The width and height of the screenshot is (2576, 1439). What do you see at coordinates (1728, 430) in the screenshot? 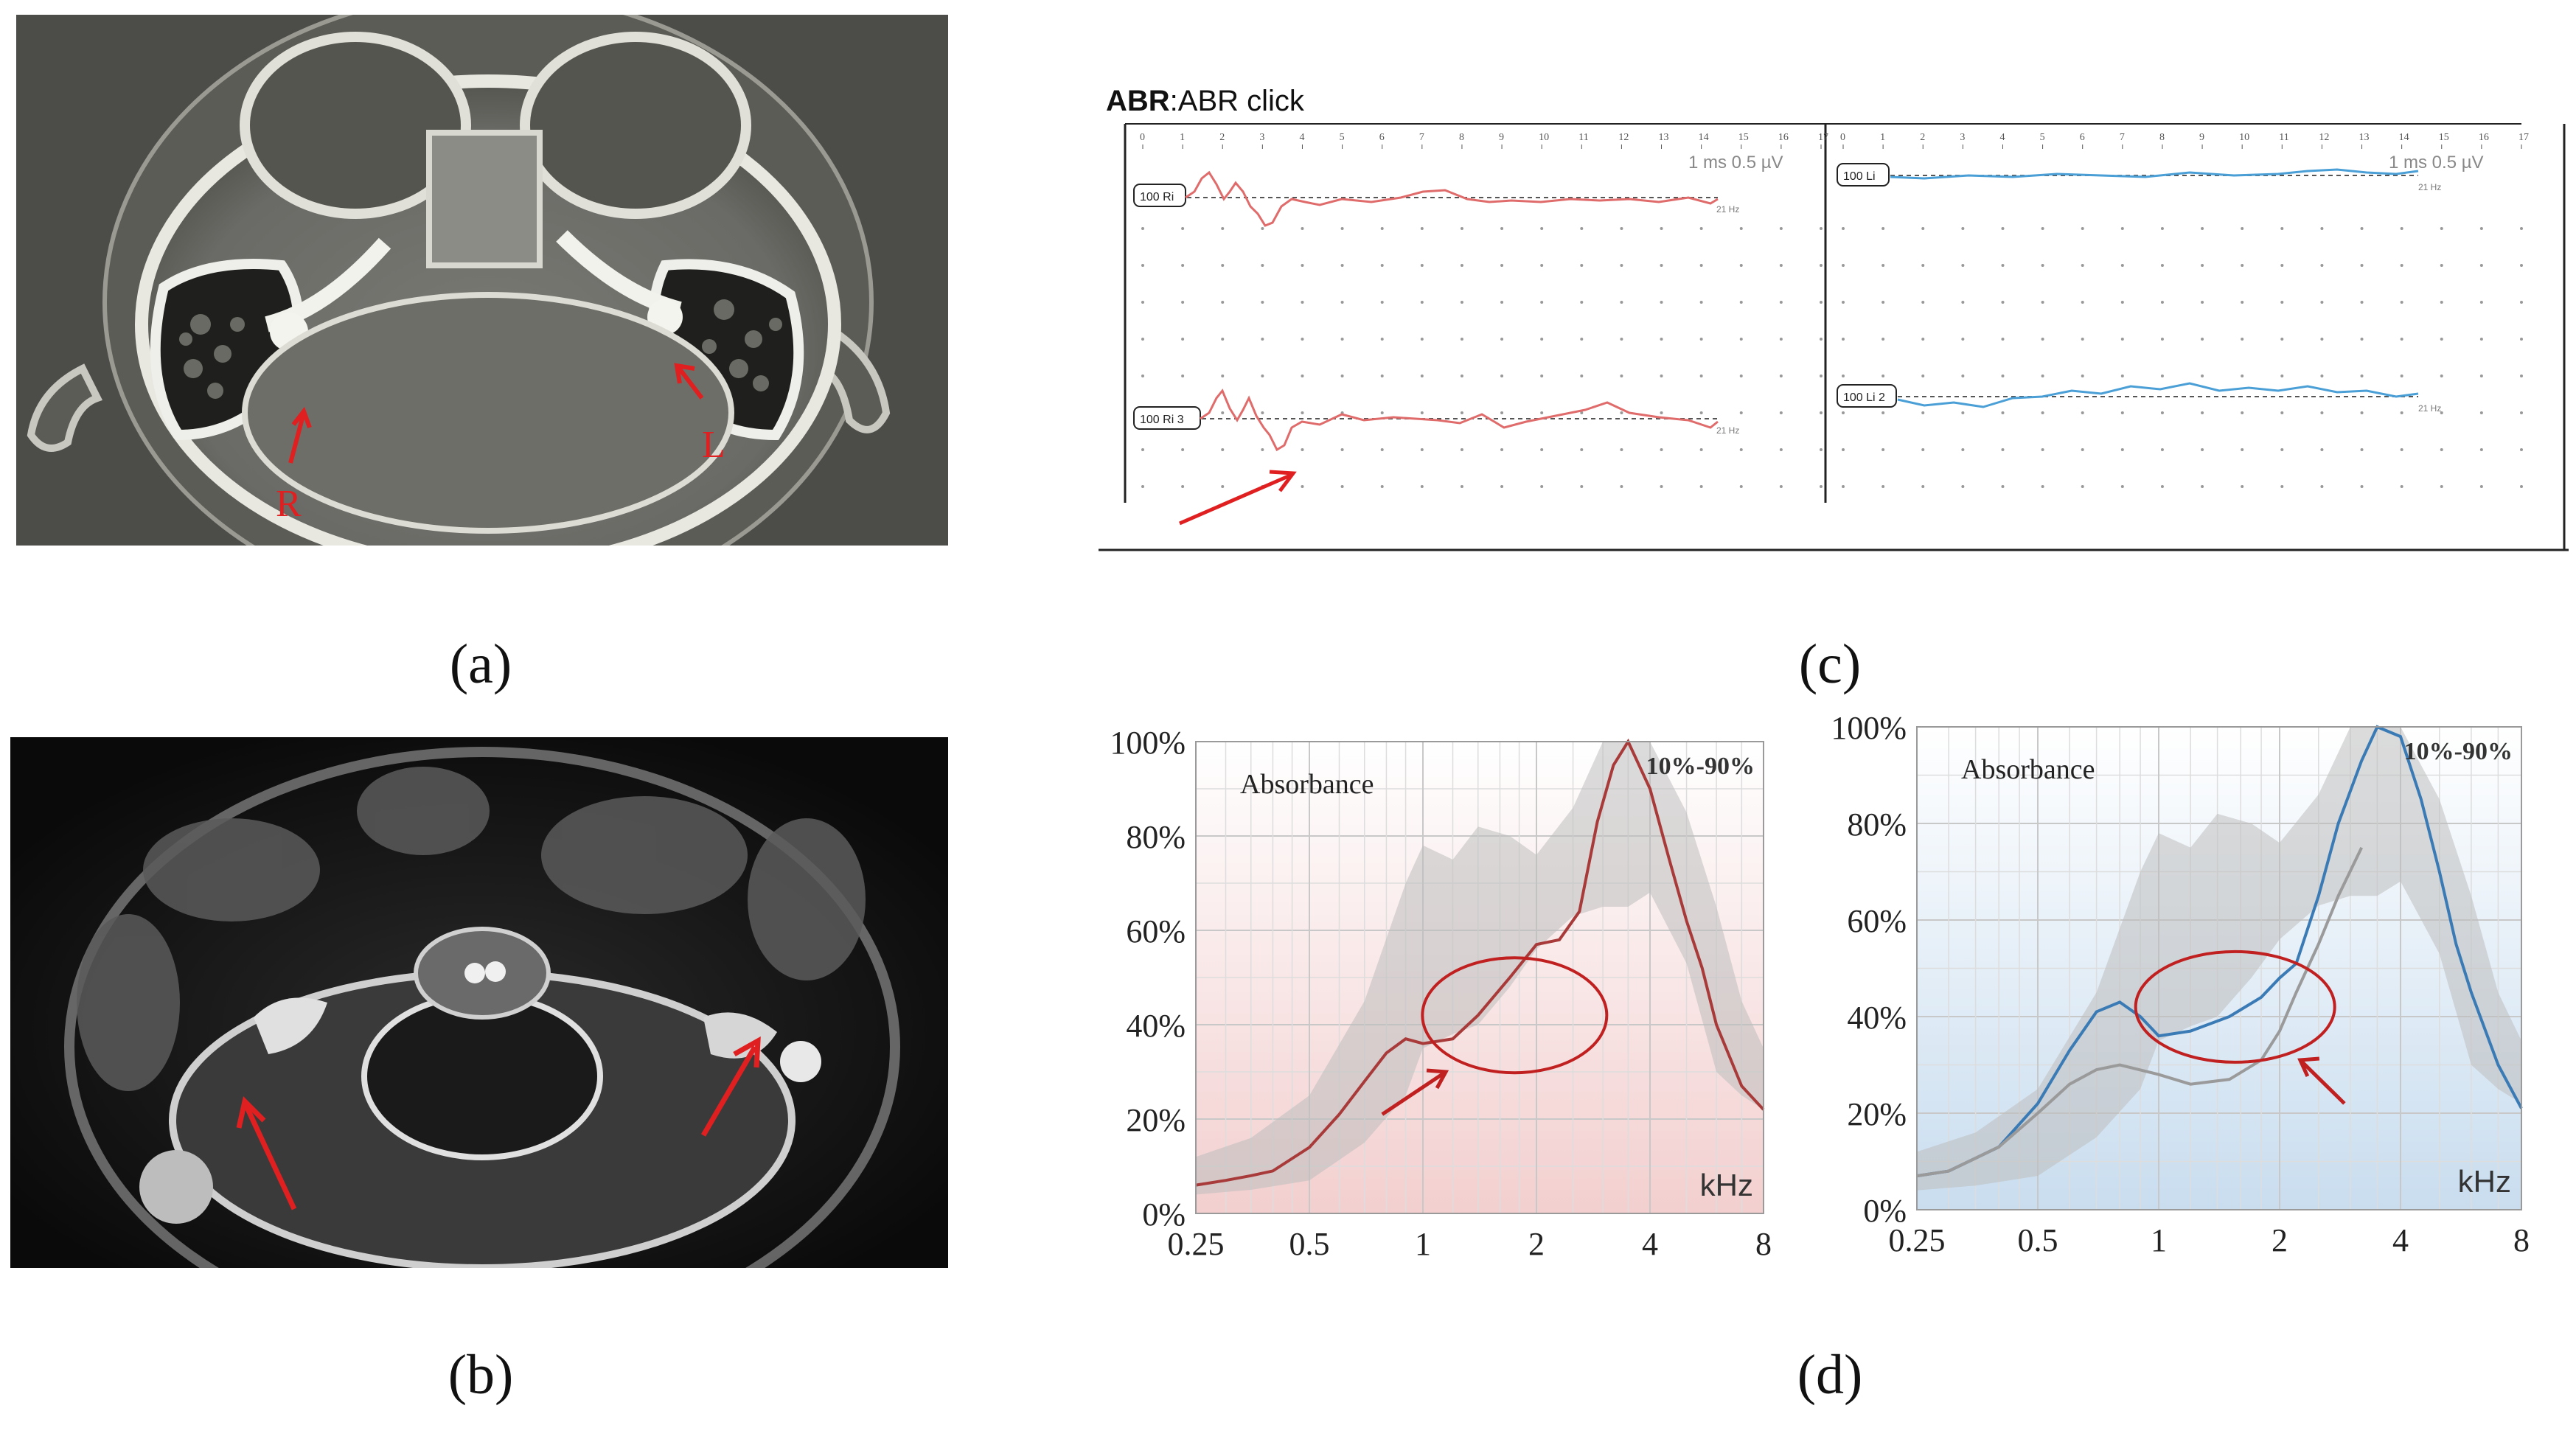
I see `abr-rate-2: 21 Hz` at bounding box center [1728, 430].